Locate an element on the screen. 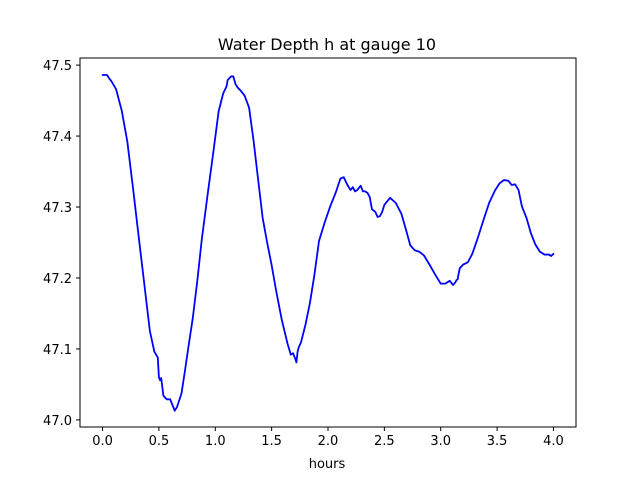 The height and width of the screenshot is (480, 640). x-tick-label: 1.5 is located at coordinates (271, 441).